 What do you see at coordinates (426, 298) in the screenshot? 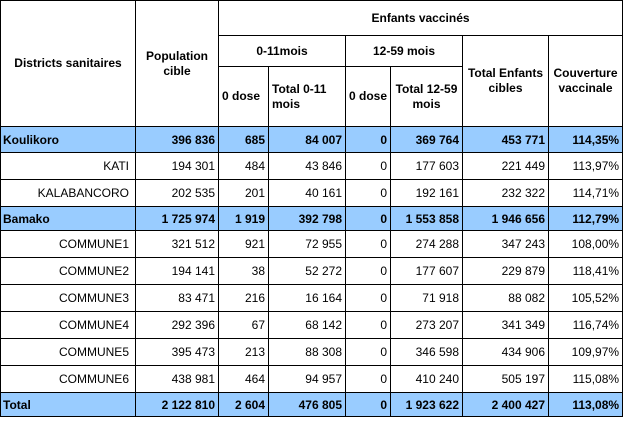
I see `total-12-59-value: 71 918` at bounding box center [426, 298].